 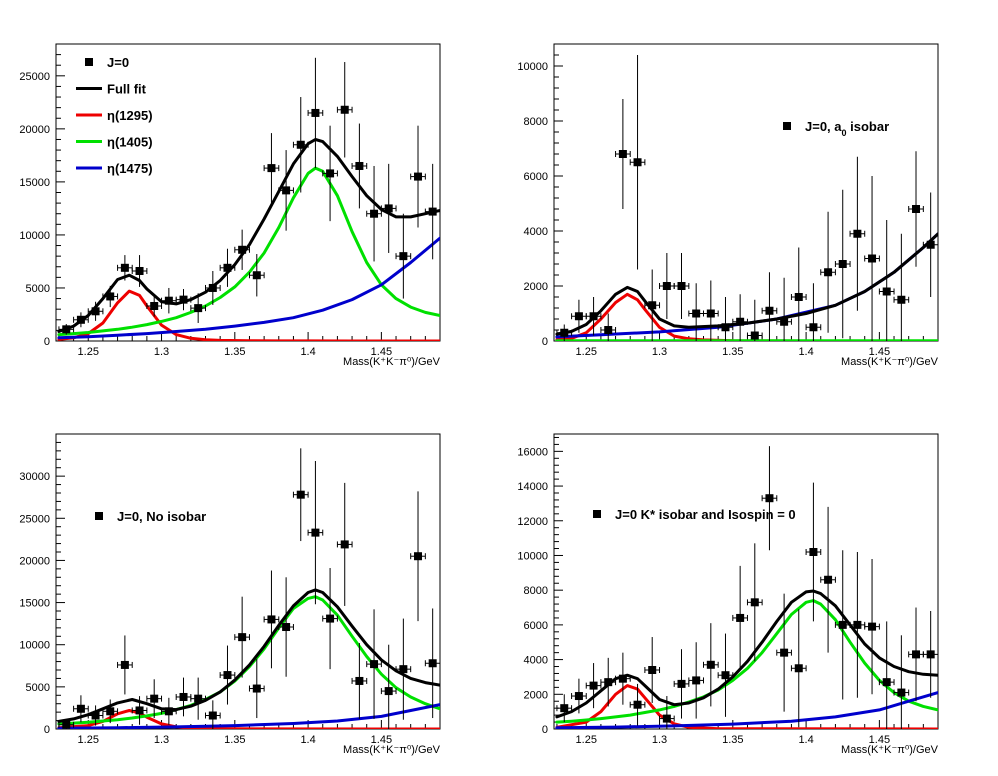 I want to click on x-tick-label: 1.4, so click(x=805, y=740).